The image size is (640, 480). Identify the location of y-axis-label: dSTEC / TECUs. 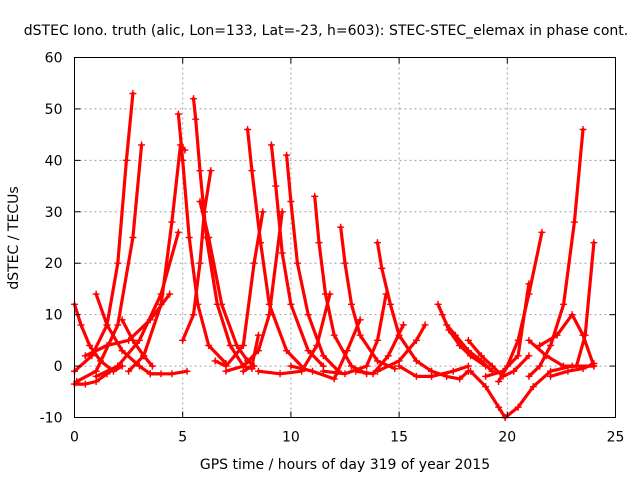
(14, 237).